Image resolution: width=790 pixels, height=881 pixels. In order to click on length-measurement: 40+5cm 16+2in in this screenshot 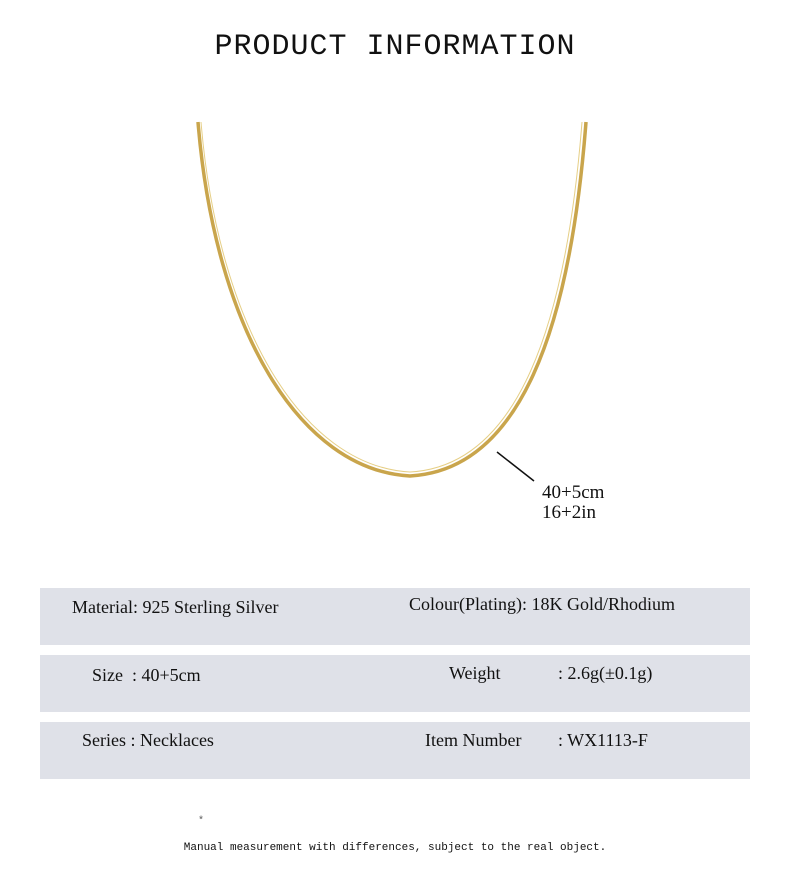, I will do `click(573, 503)`.